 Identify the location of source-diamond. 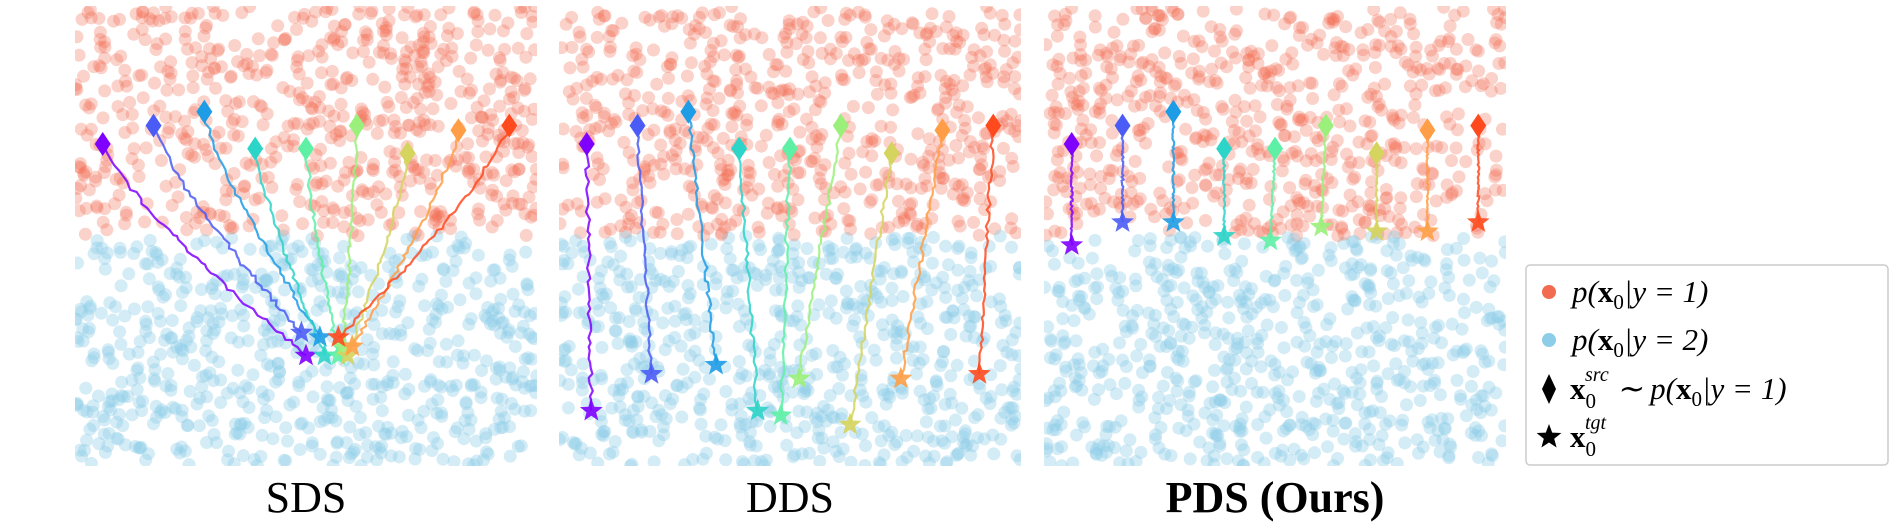
(1224, 148).